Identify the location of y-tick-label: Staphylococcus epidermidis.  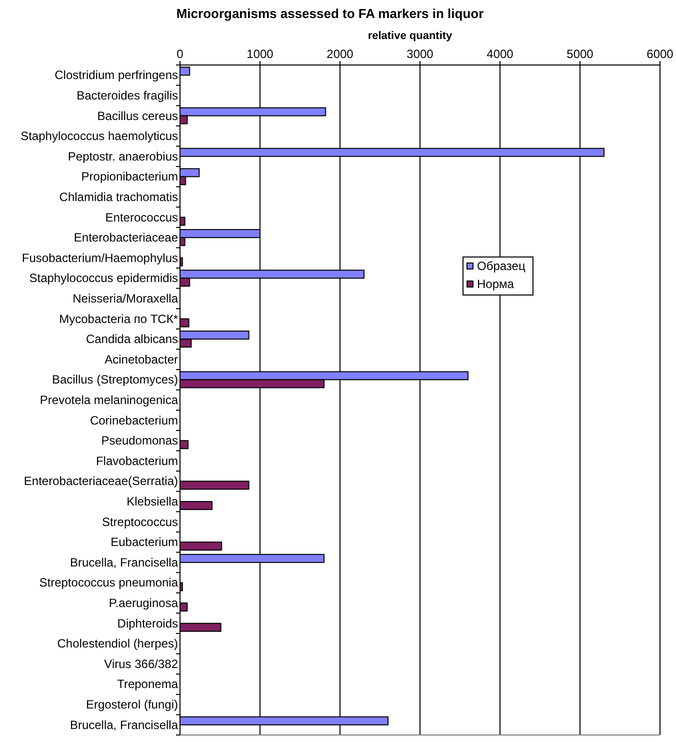
(103, 278).